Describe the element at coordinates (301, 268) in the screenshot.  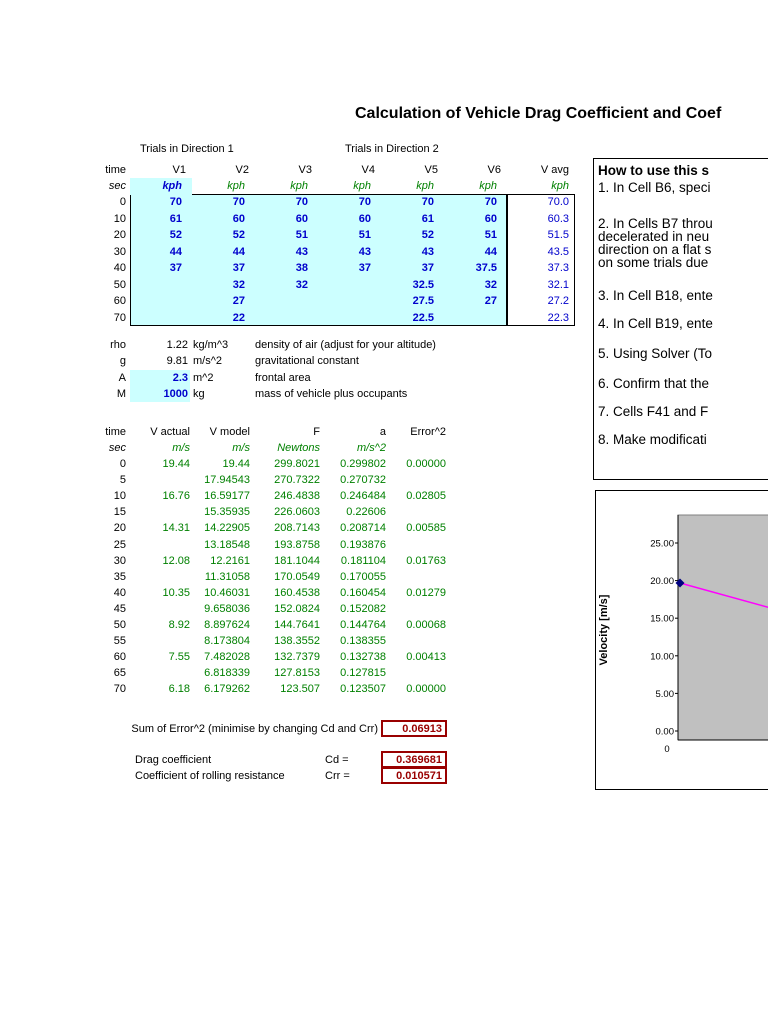
I see `trials-data-cell: 38` at that location.